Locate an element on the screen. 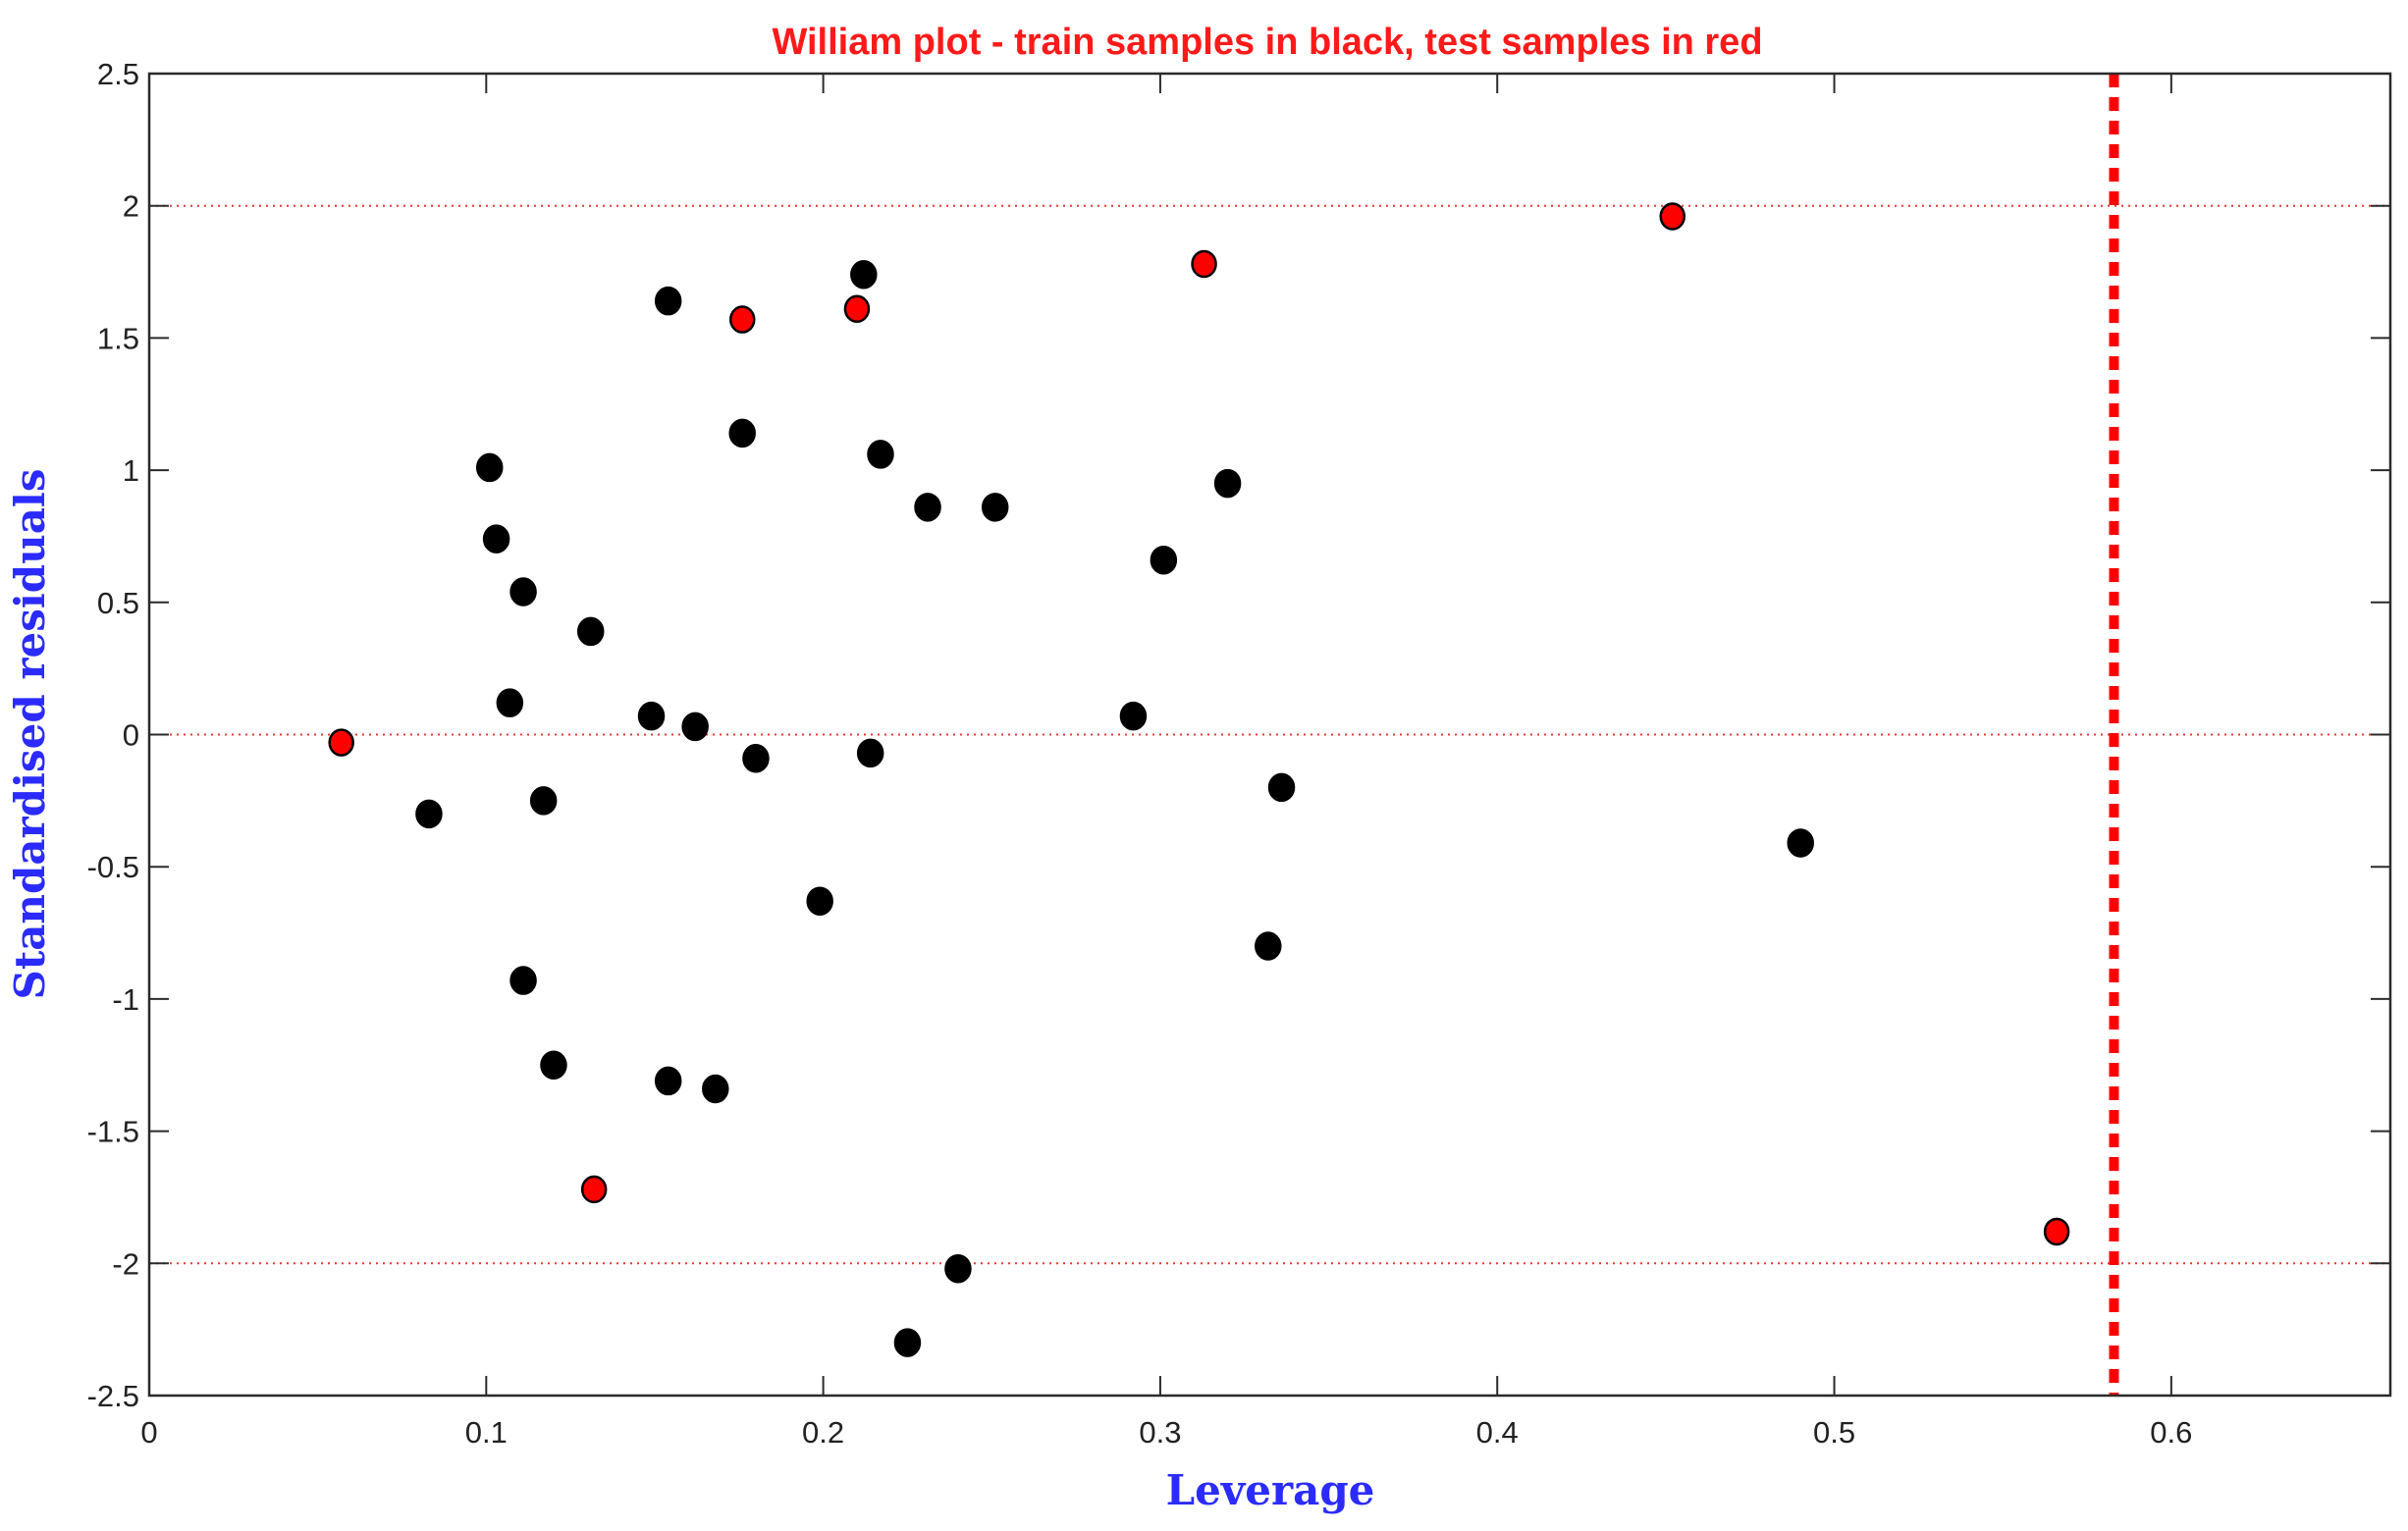 The image size is (2408, 1531). y-tick-label: -1.5 is located at coordinates (113, 1132).